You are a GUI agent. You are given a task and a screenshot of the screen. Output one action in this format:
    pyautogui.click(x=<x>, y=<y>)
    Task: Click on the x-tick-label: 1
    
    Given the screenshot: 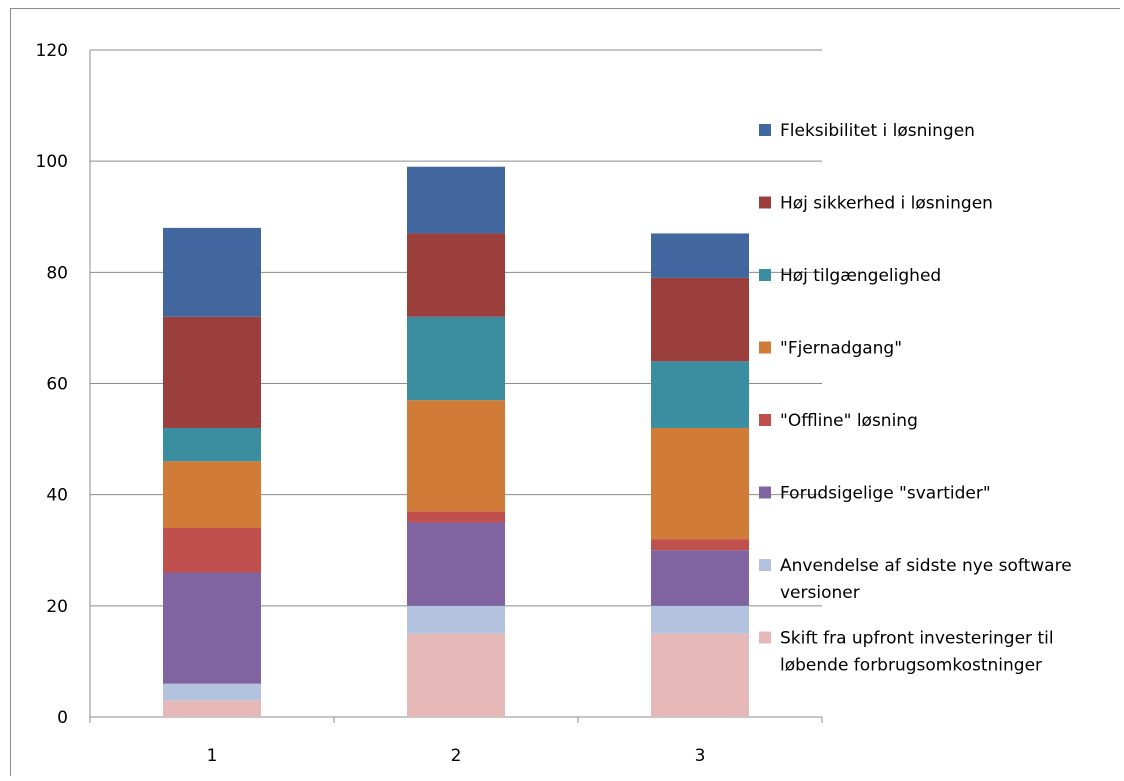 What is the action you would take?
    pyautogui.click(x=212, y=756)
    